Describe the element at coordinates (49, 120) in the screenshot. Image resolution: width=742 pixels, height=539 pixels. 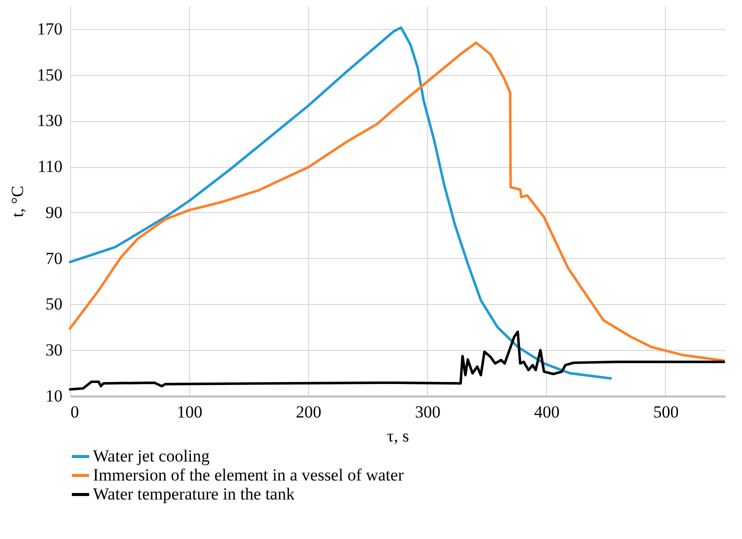
I see `y-tick-label: 130` at that location.